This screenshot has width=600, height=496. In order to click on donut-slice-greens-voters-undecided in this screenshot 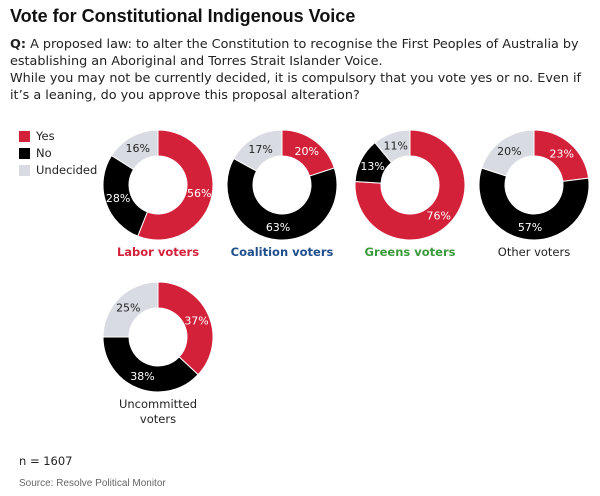, I will do `click(392, 146)`.